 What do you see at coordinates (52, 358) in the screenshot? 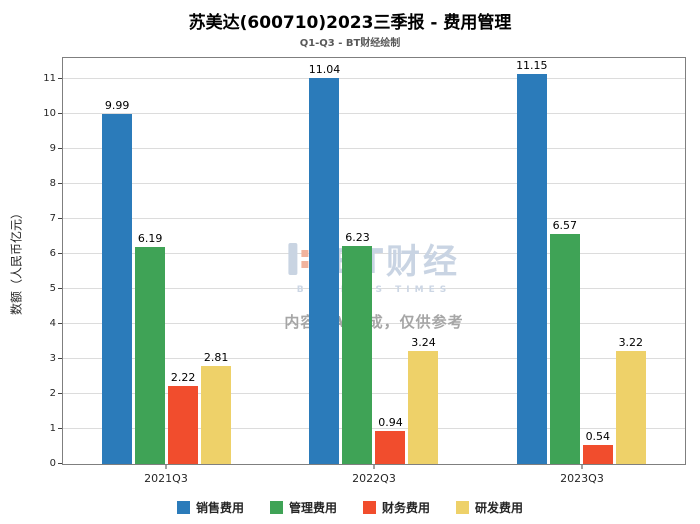
I see `y-tick-label: 3` at bounding box center [52, 358].